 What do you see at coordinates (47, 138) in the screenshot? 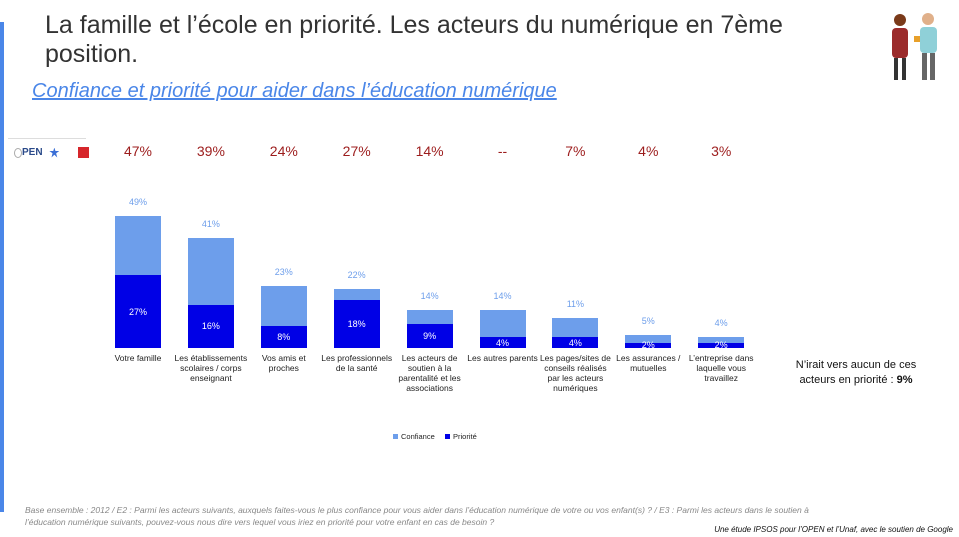
I see `logo-rule` at bounding box center [47, 138].